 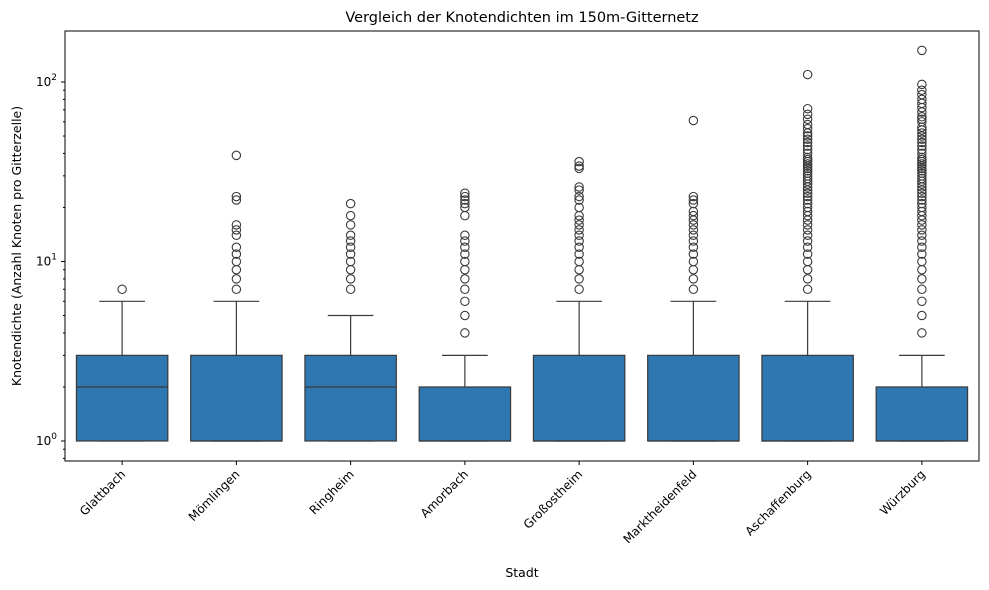 I want to click on x-tick-label: Marktheidenfeld, so click(x=659, y=506).